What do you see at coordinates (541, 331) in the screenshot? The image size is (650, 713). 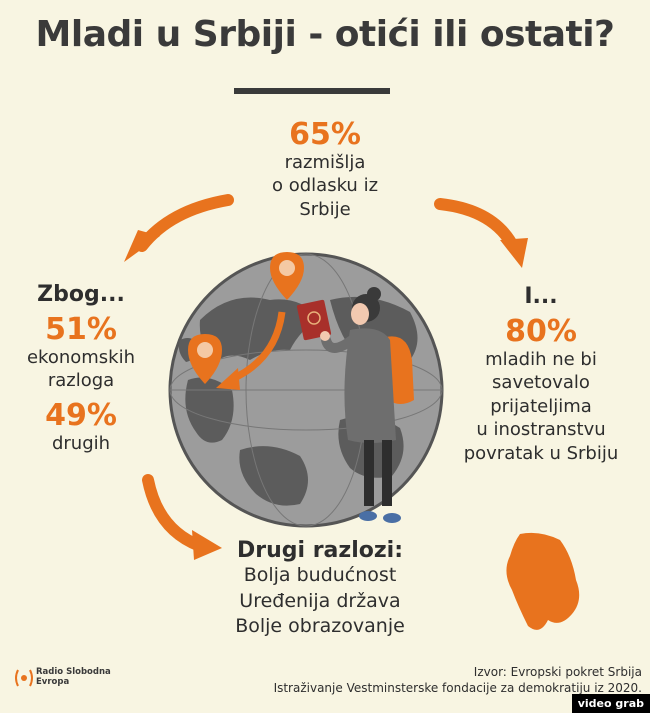 I see `right-percent: 80%` at bounding box center [541, 331].